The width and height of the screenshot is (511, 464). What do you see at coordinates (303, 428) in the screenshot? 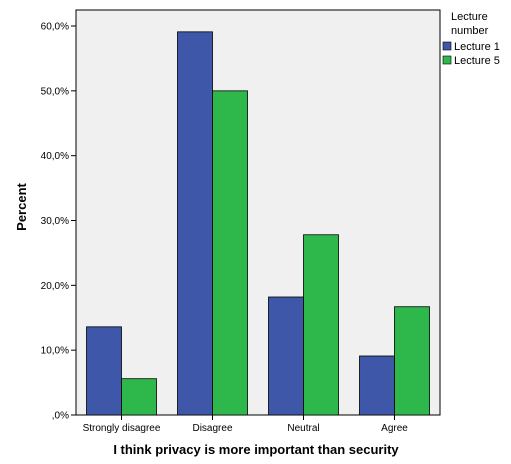
I see `x-tick-label: Neutral` at bounding box center [303, 428].